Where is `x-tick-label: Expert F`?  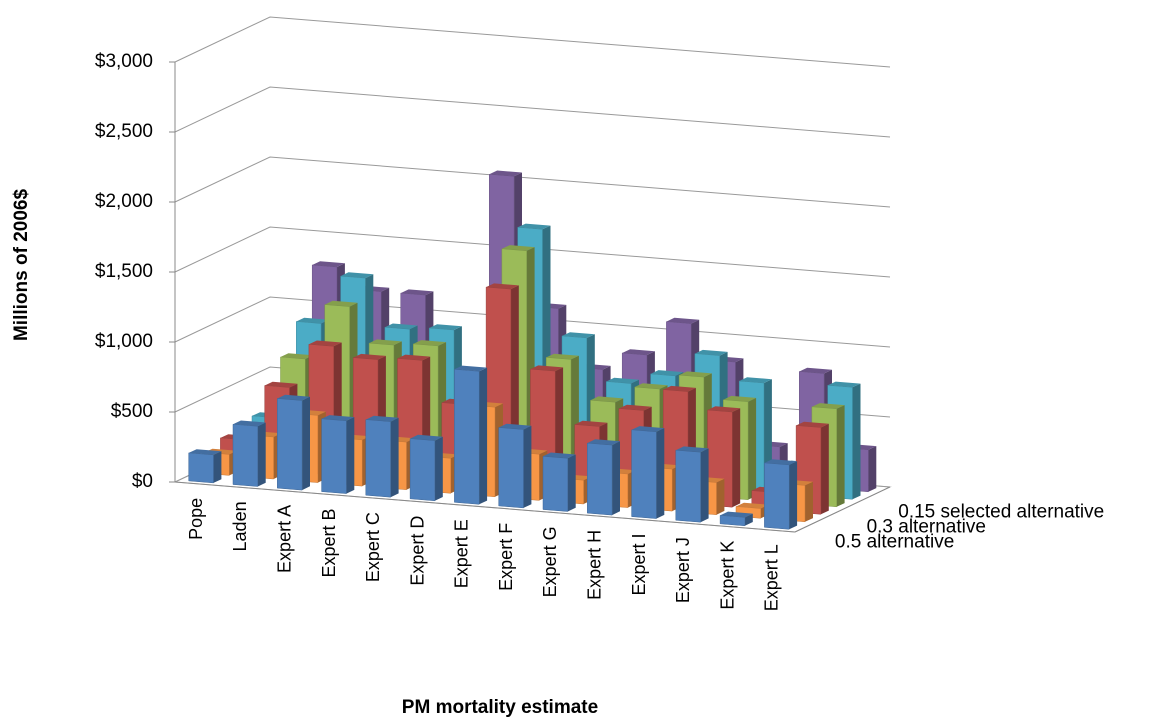
x-tick-label: Expert F is located at coordinates (506, 557).